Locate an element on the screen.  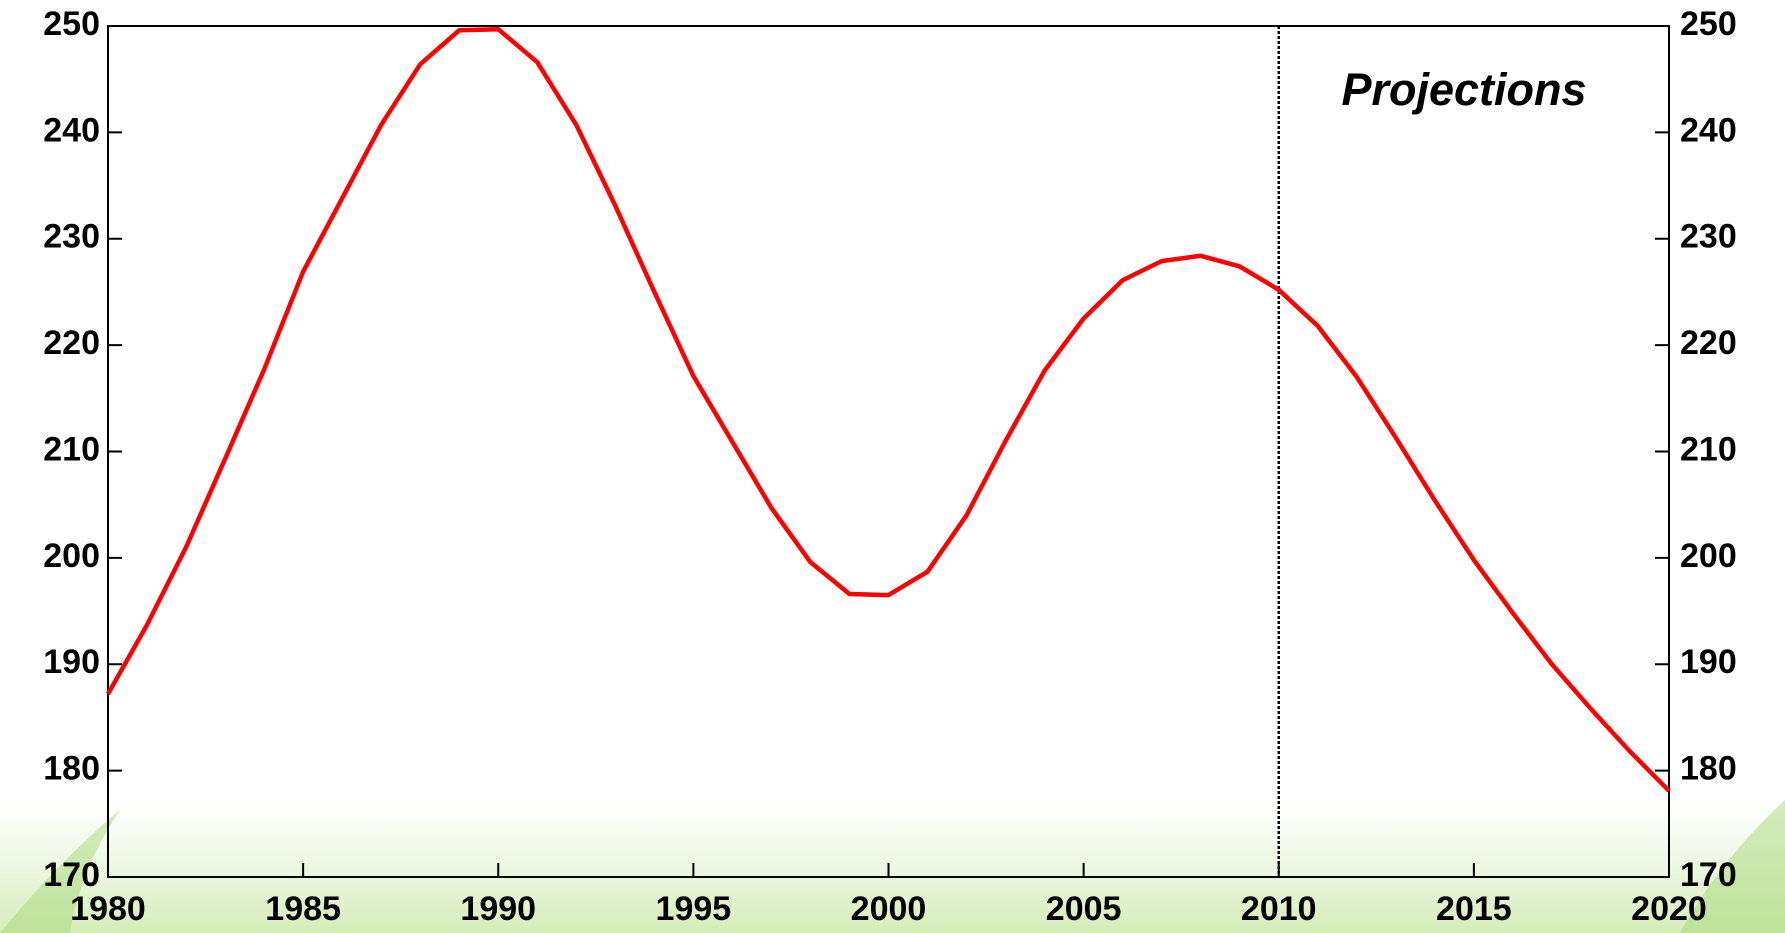
y-tick-label: 190 is located at coordinates (71, 662).